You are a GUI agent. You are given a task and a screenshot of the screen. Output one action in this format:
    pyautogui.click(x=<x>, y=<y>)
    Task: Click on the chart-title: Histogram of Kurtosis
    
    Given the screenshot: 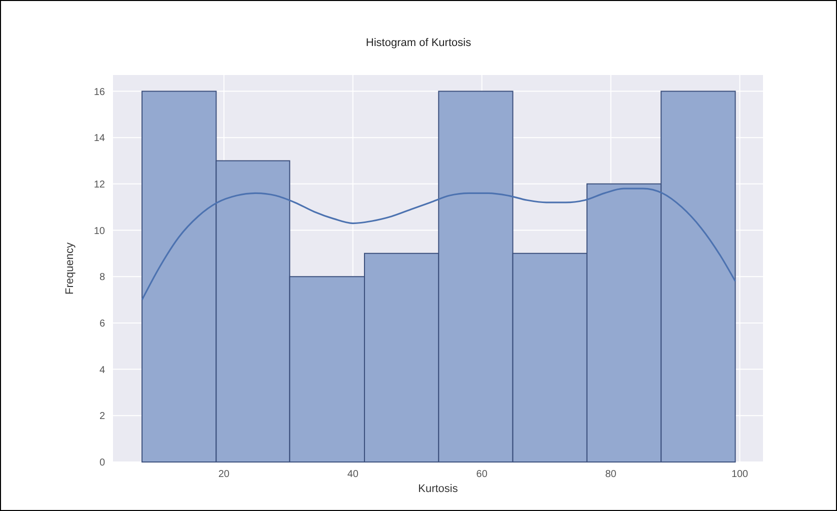 What is the action you would take?
    pyautogui.click(x=418, y=43)
    